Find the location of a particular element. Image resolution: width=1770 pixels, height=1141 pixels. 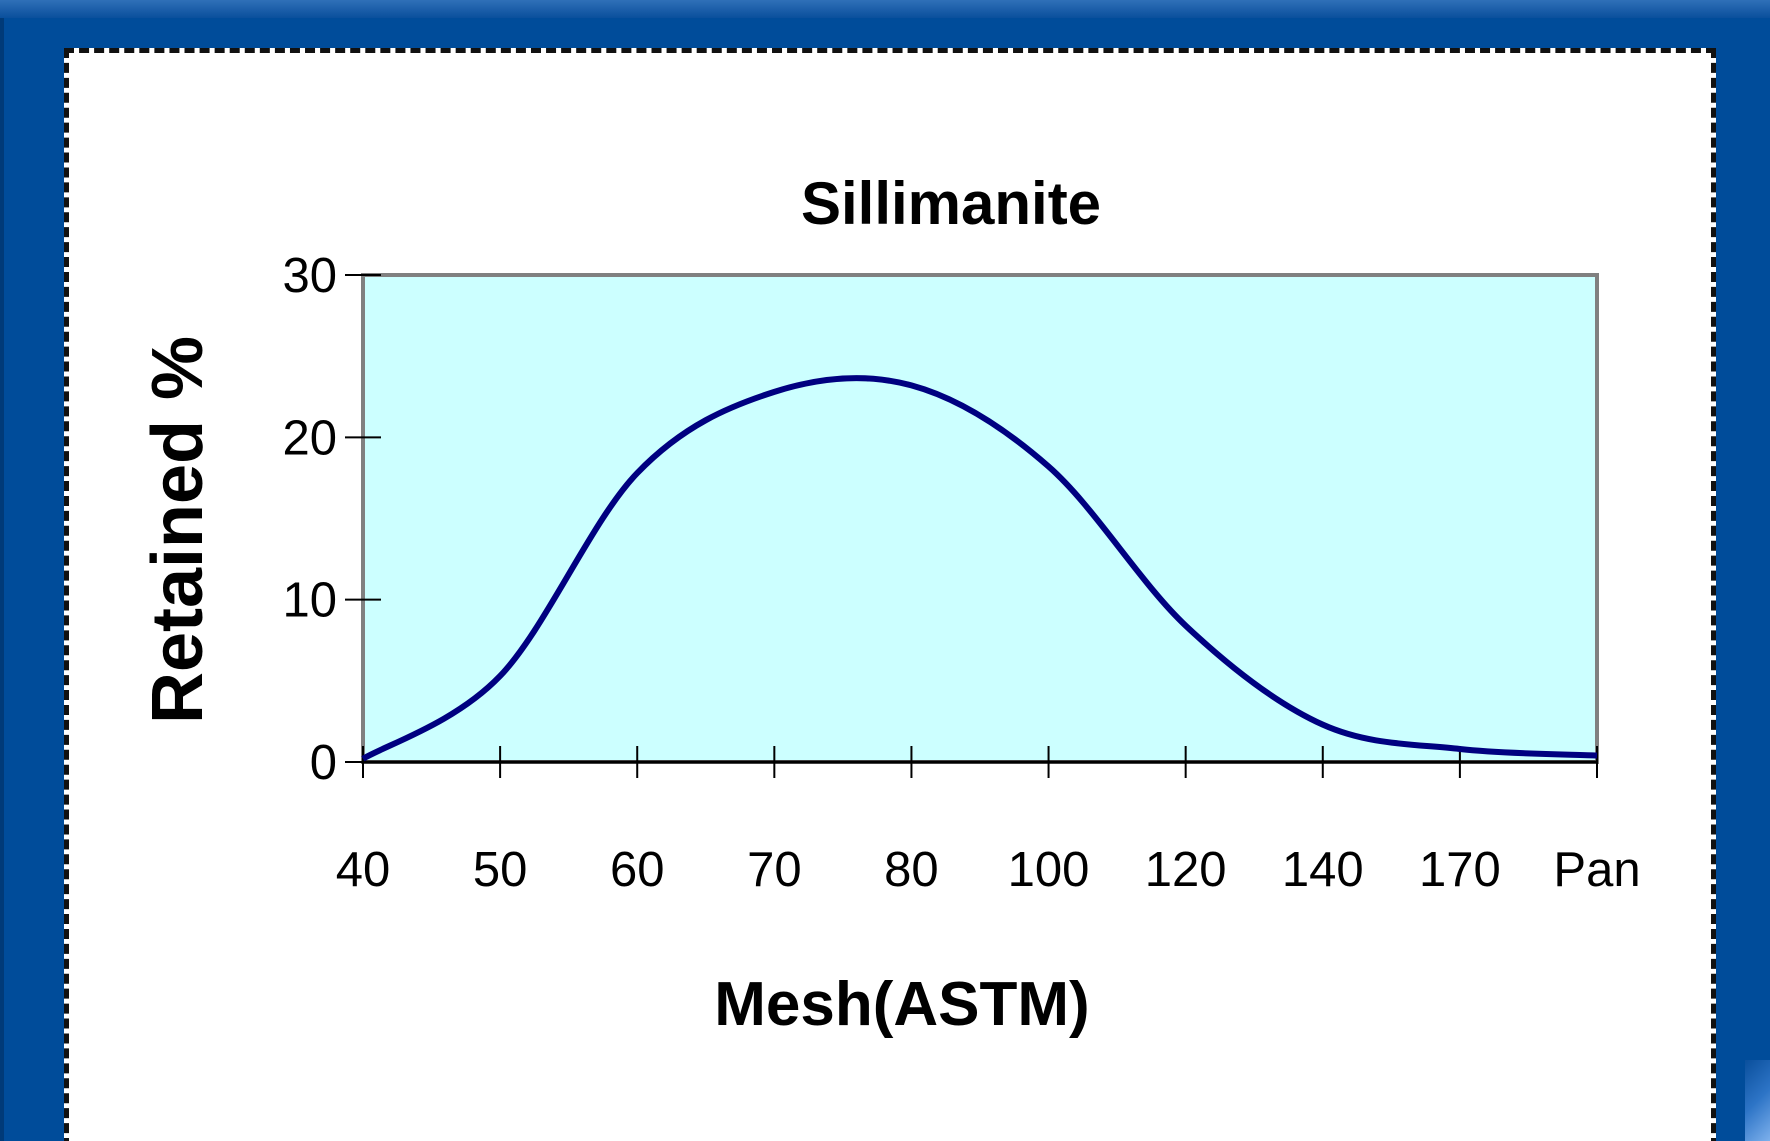

y-tick-label: 30 is located at coordinates (309, 276).